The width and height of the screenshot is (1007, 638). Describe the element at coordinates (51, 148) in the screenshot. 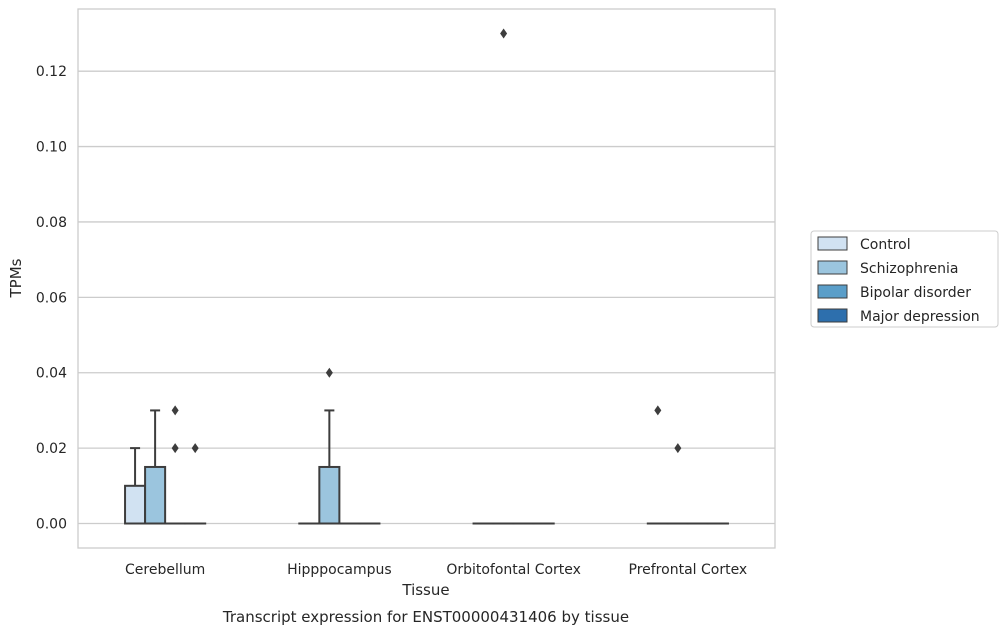

I see `y-tick-label: 0.10` at that location.